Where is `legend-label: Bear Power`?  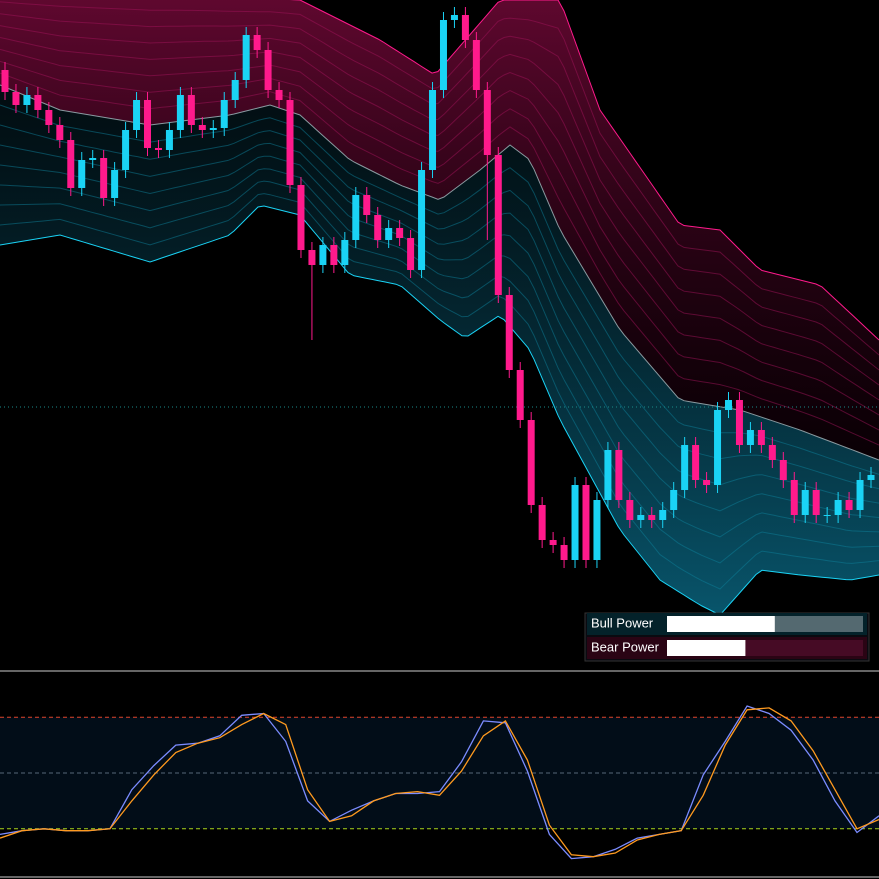
legend-label: Bear Power is located at coordinates (625, 646).